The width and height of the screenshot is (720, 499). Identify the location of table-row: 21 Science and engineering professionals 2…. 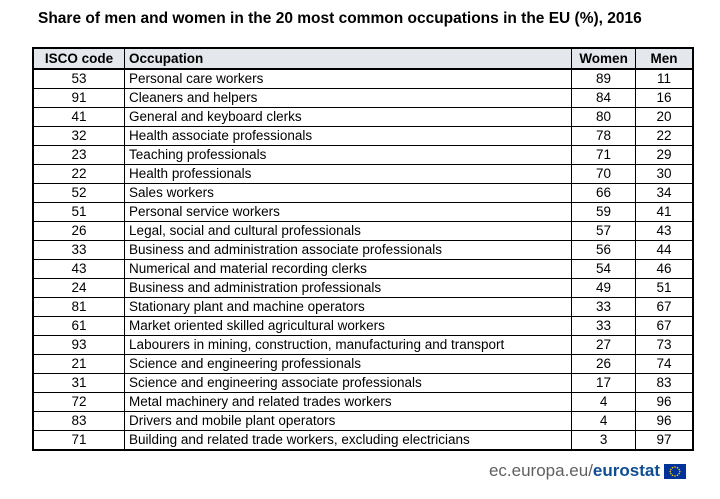
(363, 364).